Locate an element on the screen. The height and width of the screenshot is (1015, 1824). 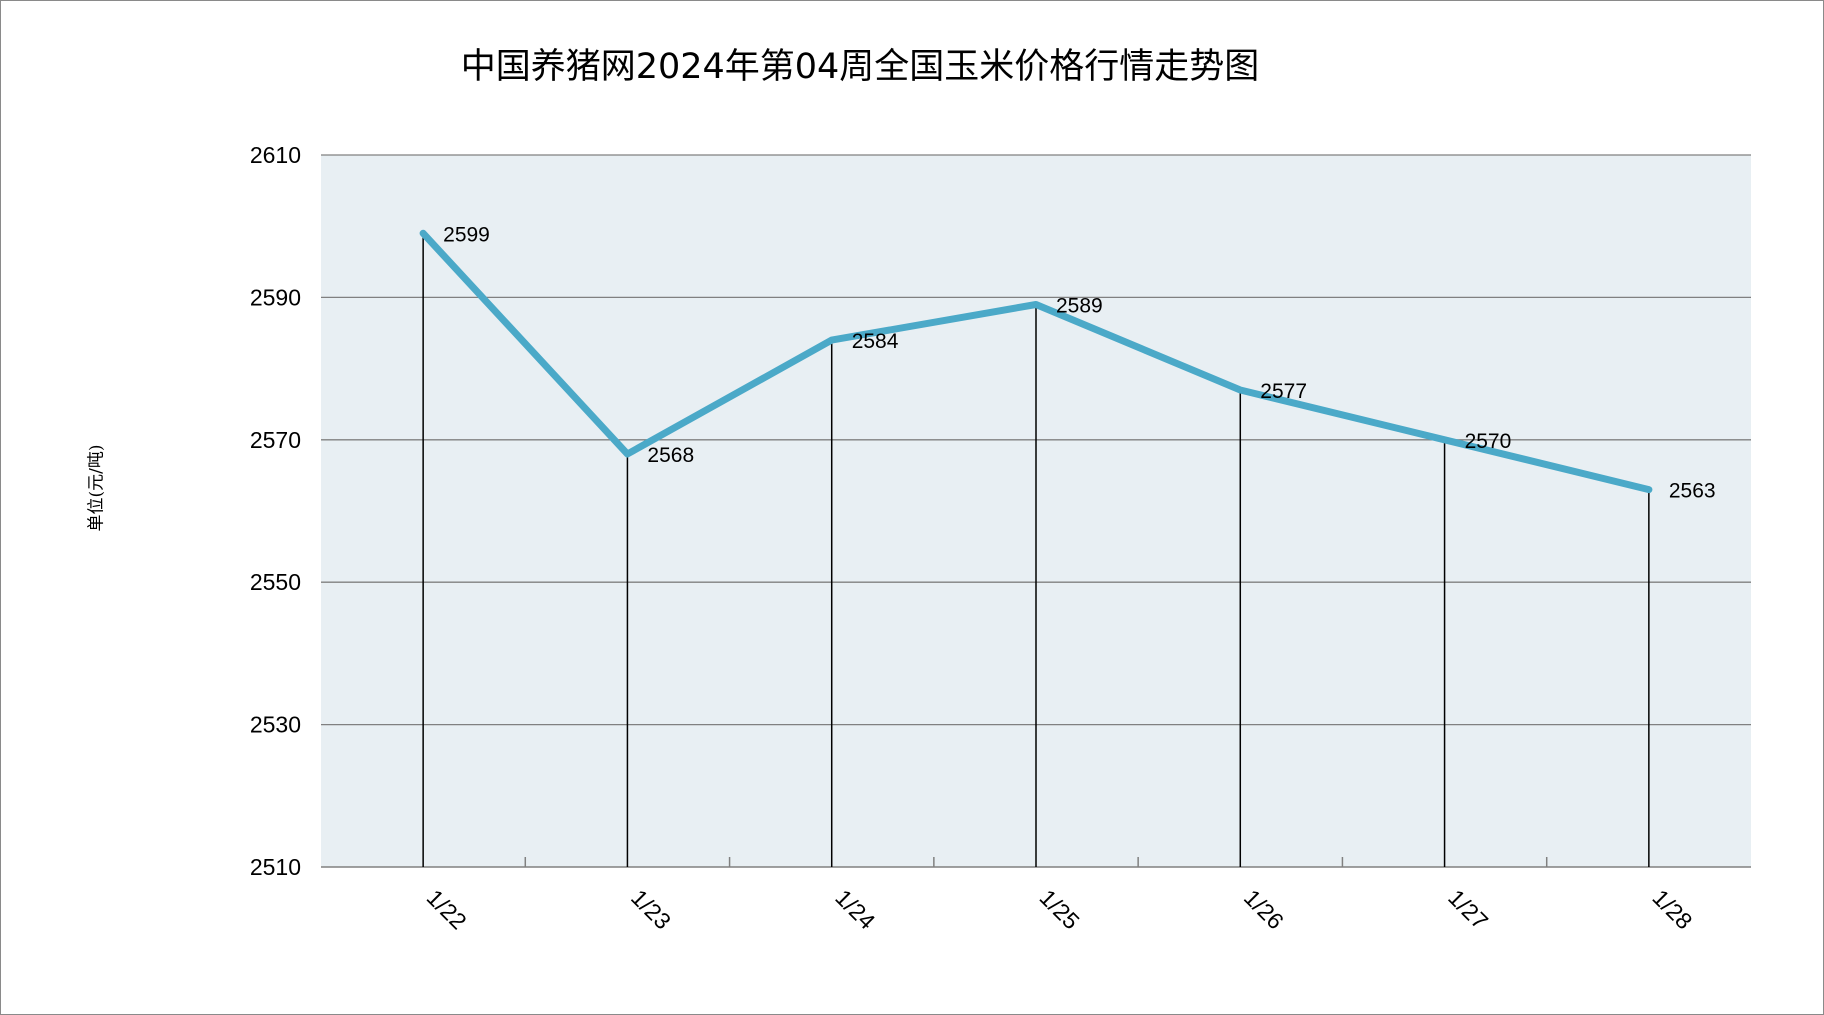
data-label: 2584 is located at coordinates (875, 341).